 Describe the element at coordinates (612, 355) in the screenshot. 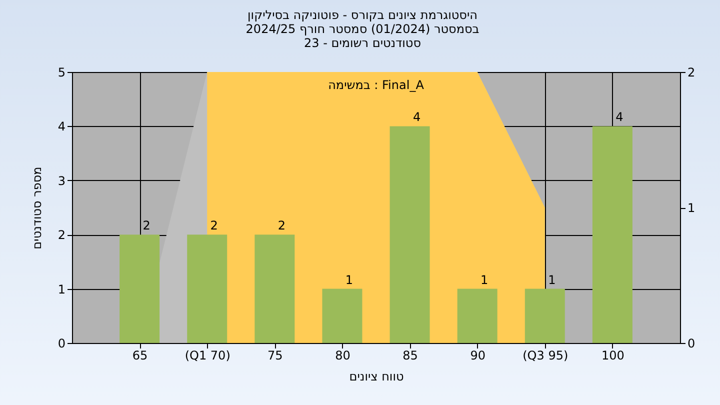

I see `x-tick-label: 100` at that location.